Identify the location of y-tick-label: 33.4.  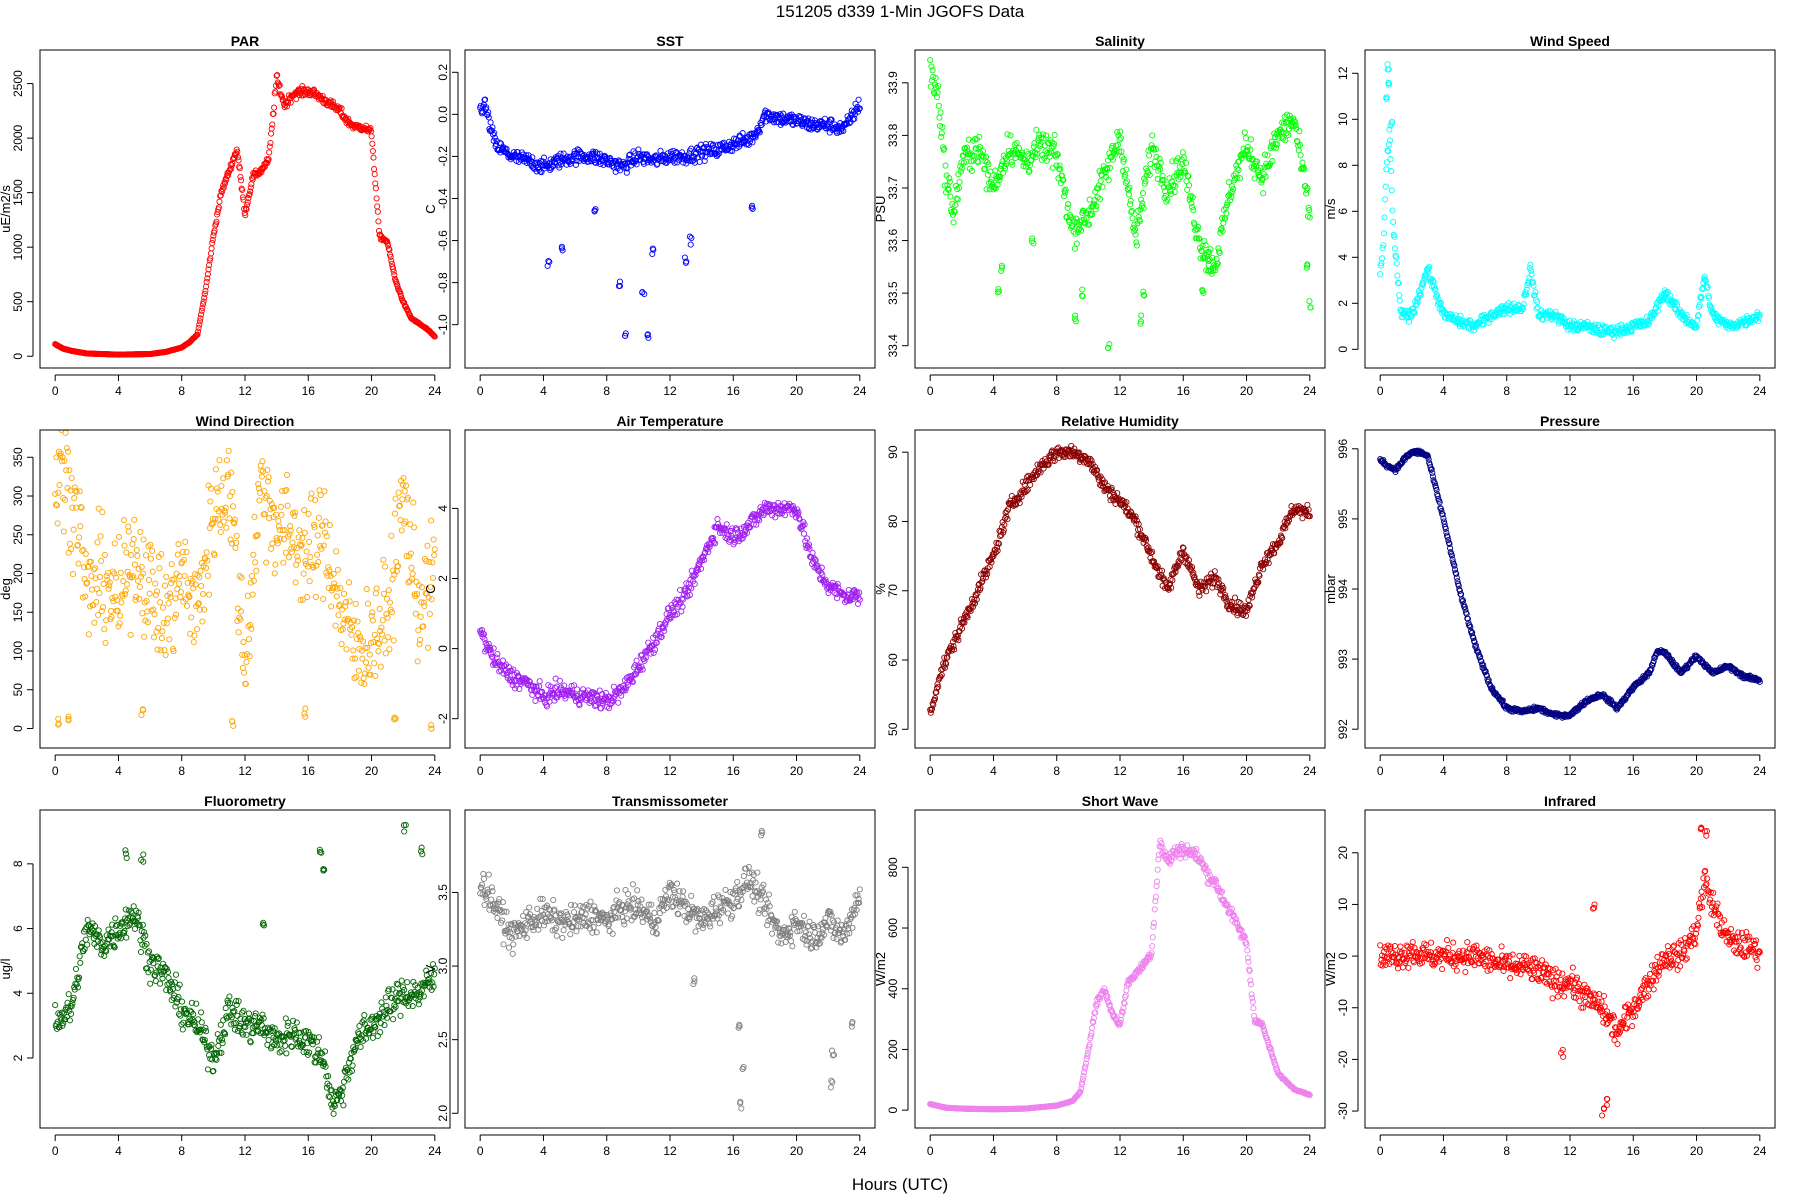
(893, 346).